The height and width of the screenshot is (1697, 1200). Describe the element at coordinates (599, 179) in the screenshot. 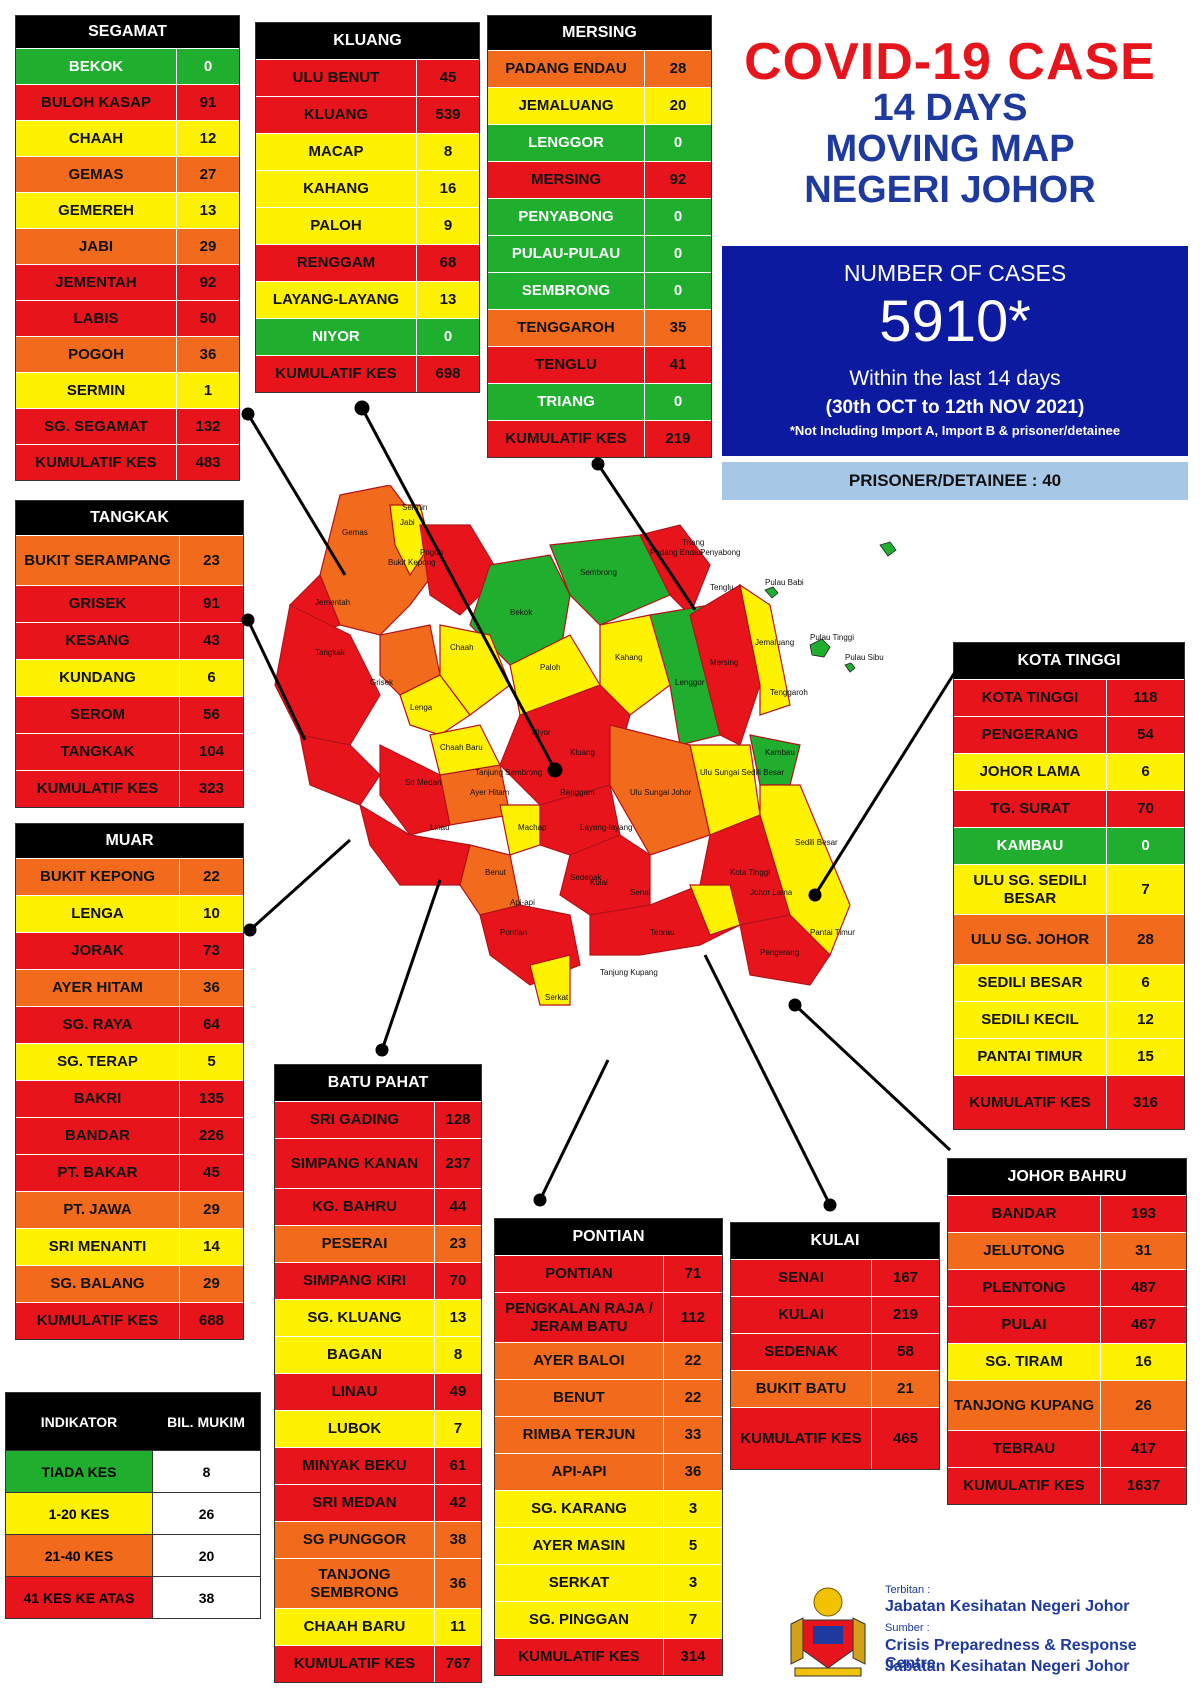

I see `mukim-row: MERSING 92` at that location.